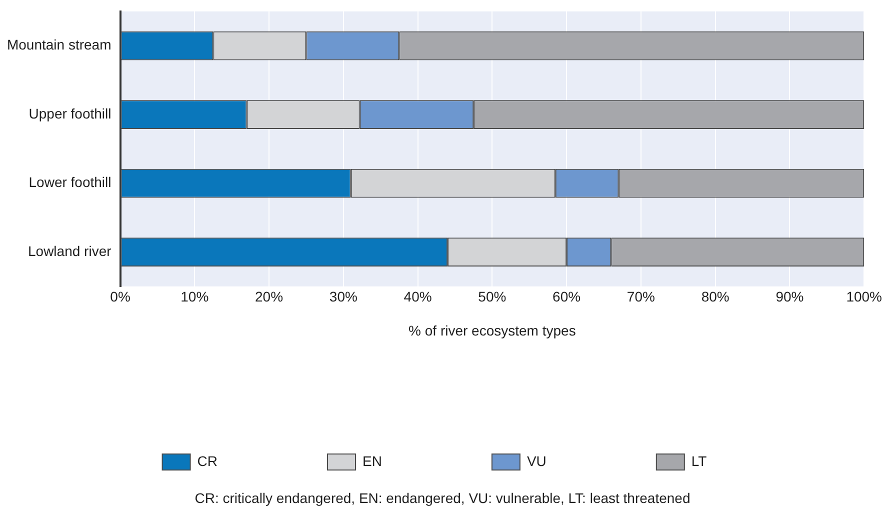 This screenshot has height=522, width=885. Describe the element at coordinates (207, 460) in the screenshot. I see `legend-label: CR` at that location.